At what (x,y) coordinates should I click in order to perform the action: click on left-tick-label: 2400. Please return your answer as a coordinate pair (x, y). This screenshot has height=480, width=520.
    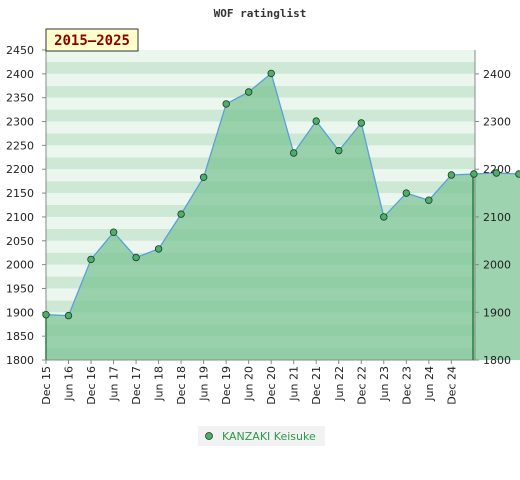
    Looking at the image, I should click on (20, 74).